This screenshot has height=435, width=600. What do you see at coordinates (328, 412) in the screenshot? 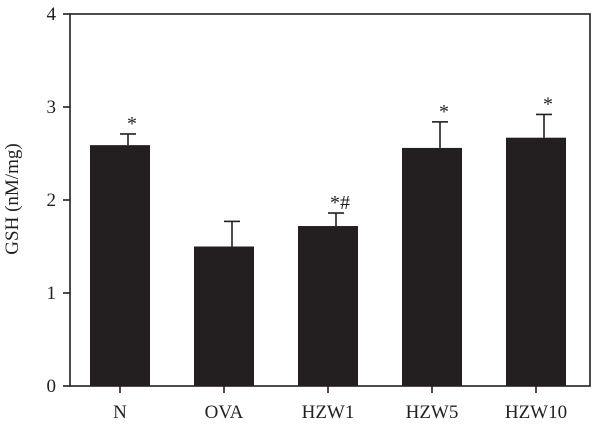
I see `x-tick-label: HZW1` at bounding box center [328, 412].